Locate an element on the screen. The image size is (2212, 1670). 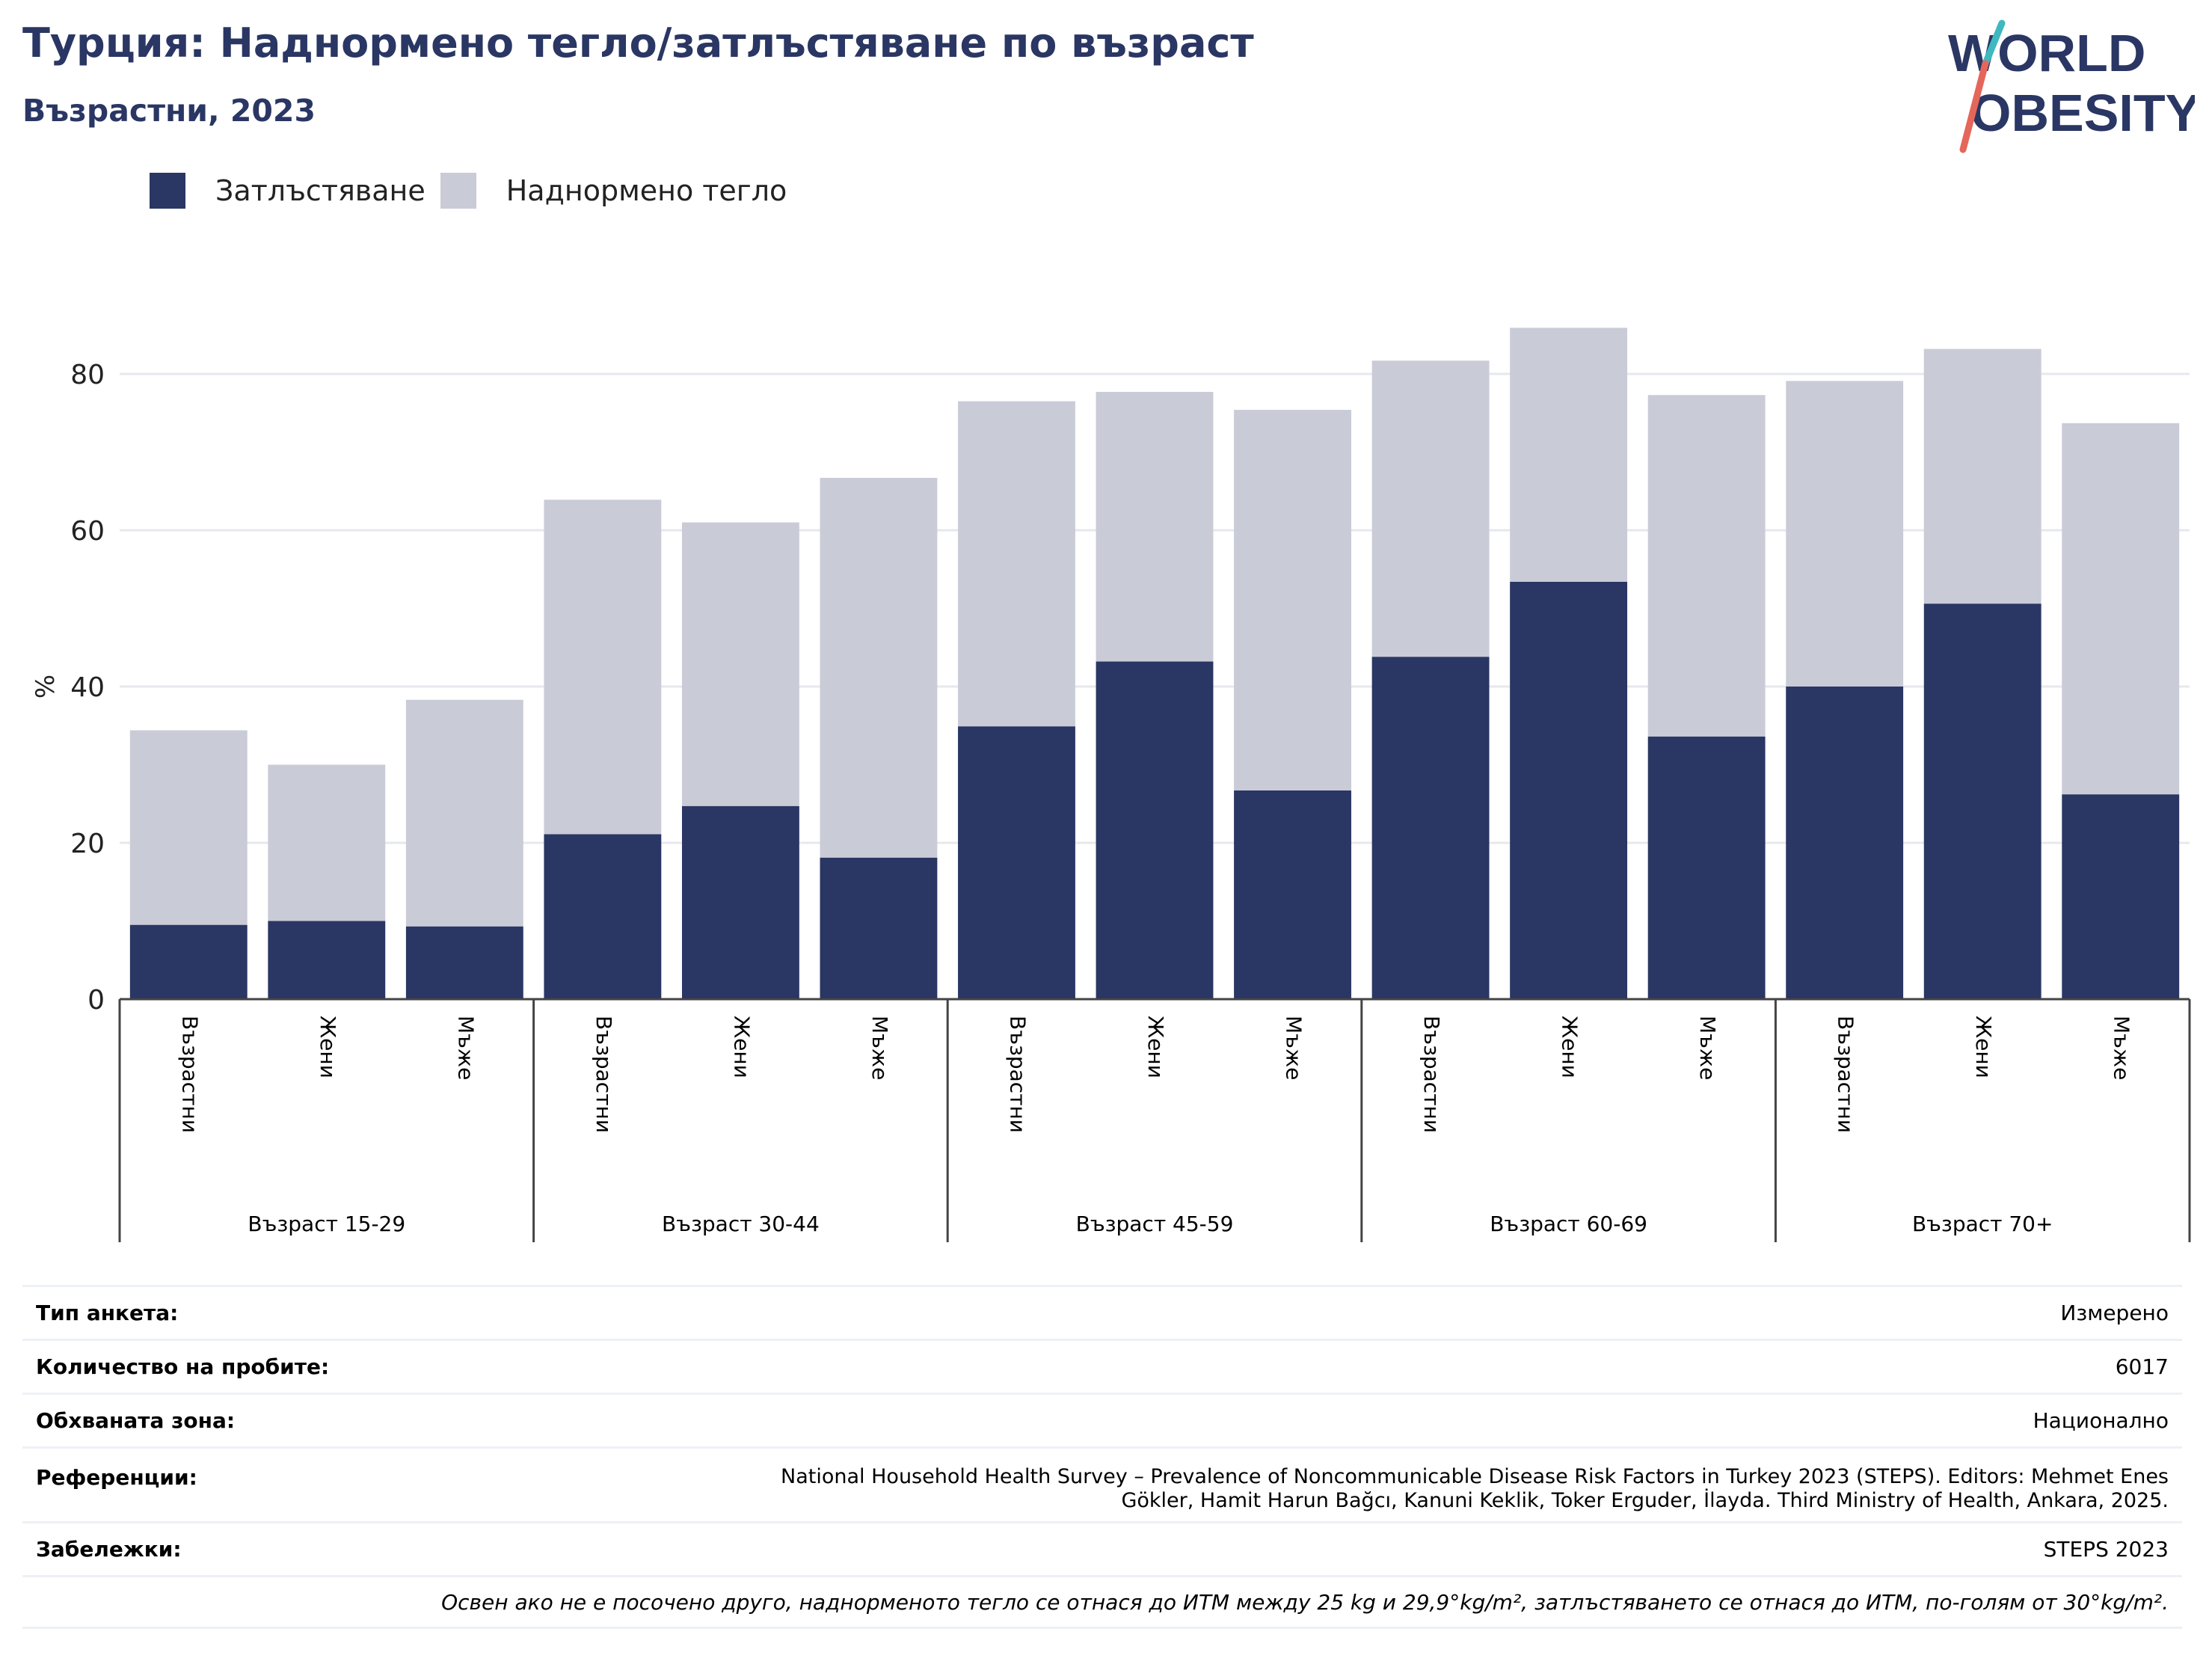
info-label: Количество на пробите: is located at coordinates (183, 1366).